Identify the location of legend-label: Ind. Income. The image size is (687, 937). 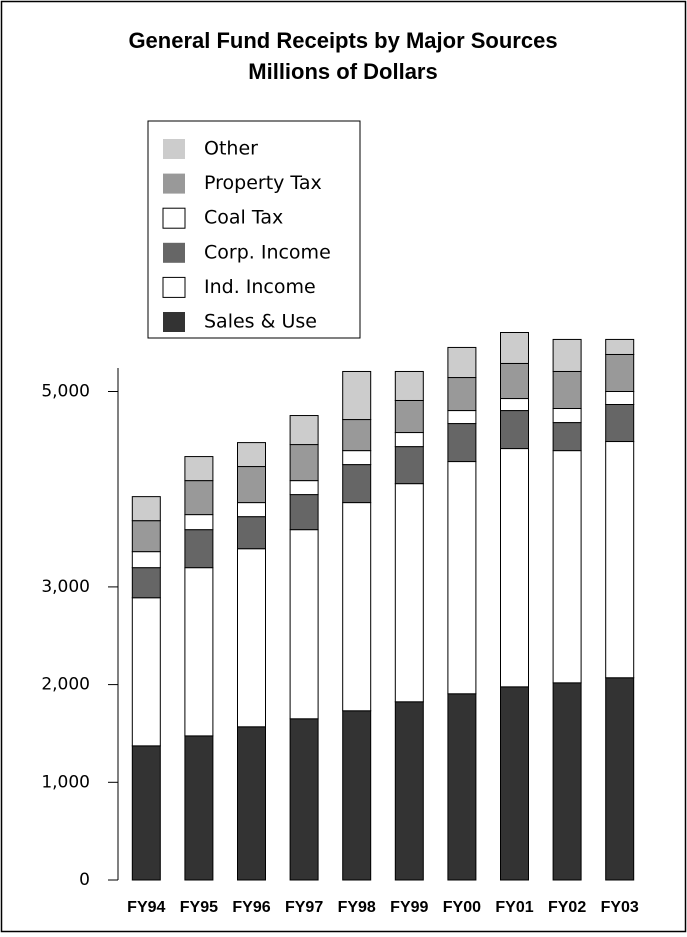
(260, 287).